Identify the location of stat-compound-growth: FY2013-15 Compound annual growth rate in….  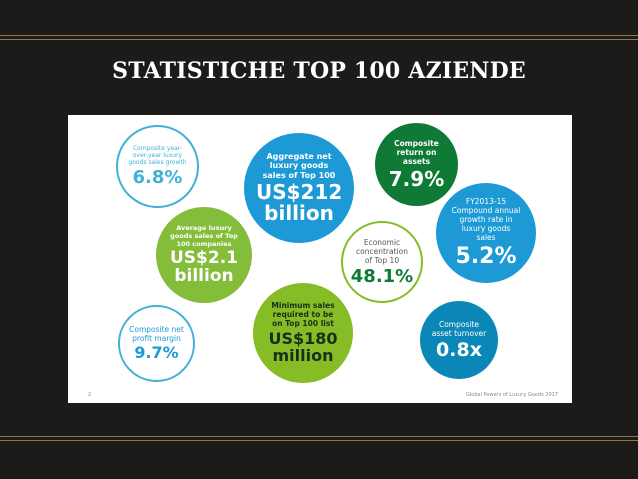
(486, 233).